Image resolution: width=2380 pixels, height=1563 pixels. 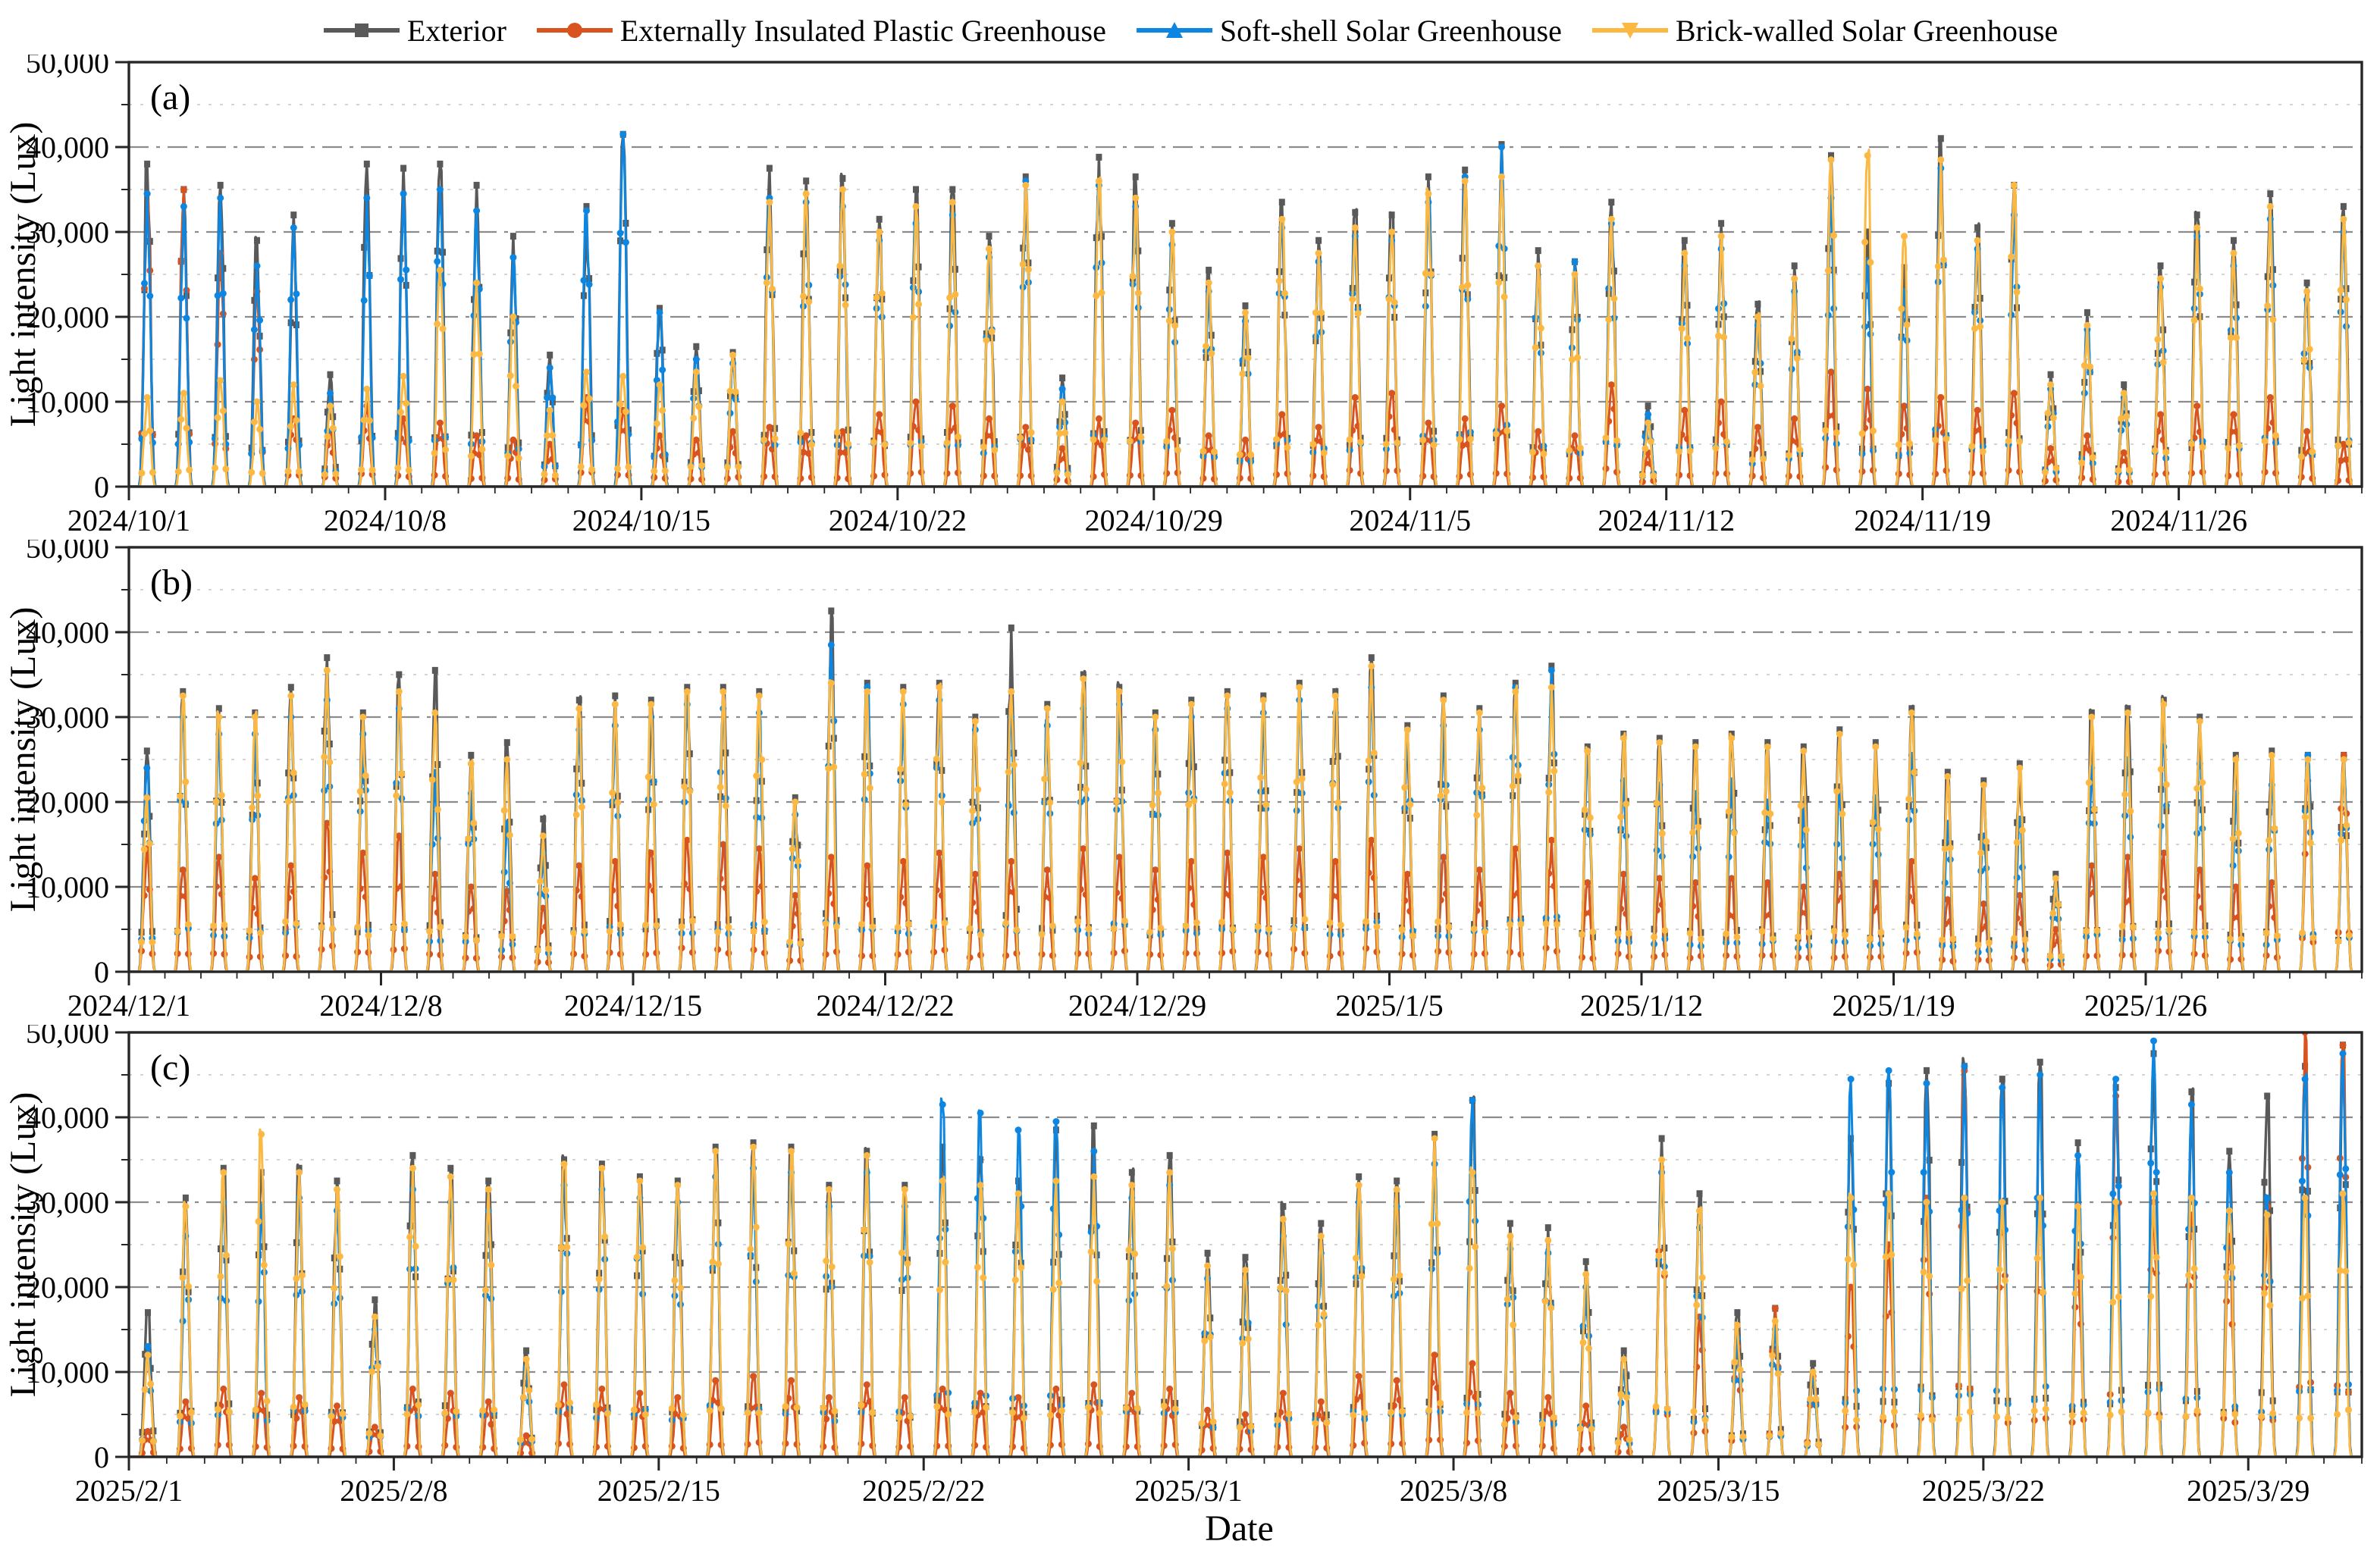 What do you see at coordinates (633, 1005) in the screenshot?
I see `svg-text: 2024/12/15` at bounding box center [633, 1005].